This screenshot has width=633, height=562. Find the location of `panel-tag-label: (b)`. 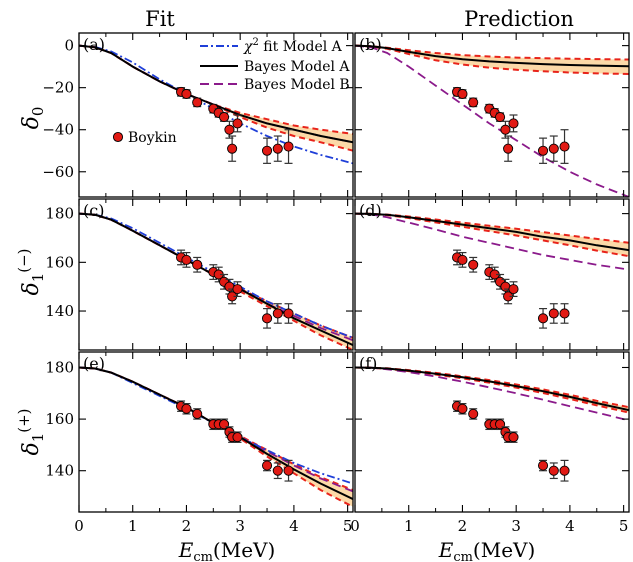

panel-tag-label: (b) is located at coordinates (370, 44).